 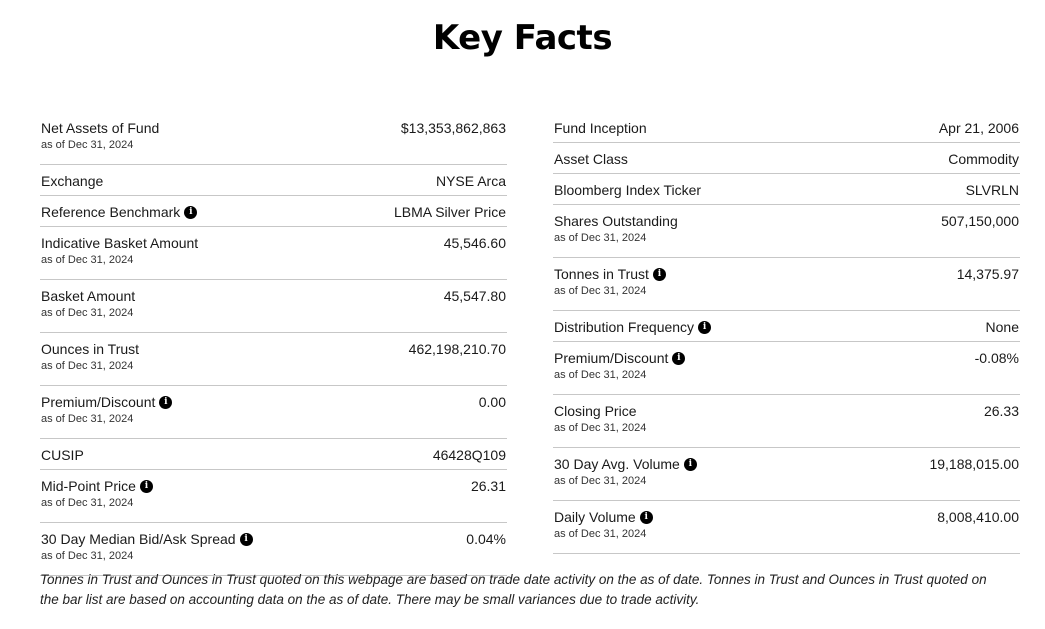 I want to click on fact-label-line: Premium/Discount i, so click(x=107, y=402).